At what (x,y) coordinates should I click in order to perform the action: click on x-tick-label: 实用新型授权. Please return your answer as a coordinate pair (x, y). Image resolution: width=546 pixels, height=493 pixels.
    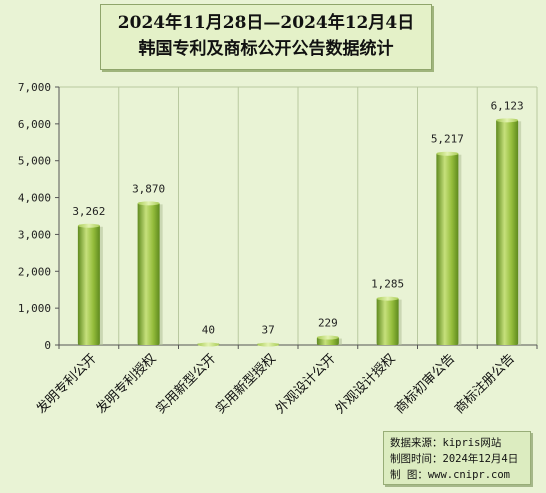
    Looking at the image, I should click on (245, 384).